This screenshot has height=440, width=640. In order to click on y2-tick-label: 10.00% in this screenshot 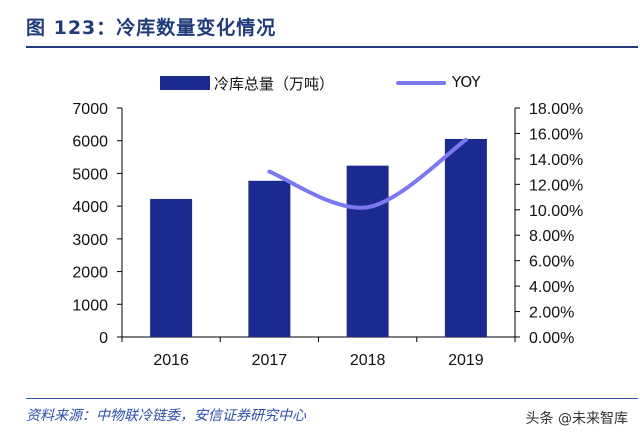, I will do `click(556, 211)`.